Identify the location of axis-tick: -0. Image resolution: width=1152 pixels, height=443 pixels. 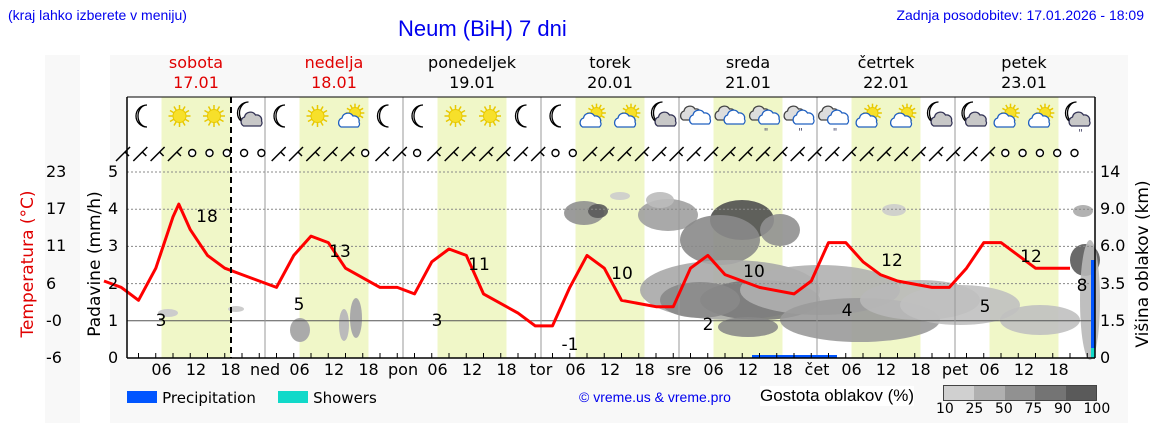
(54, 320).